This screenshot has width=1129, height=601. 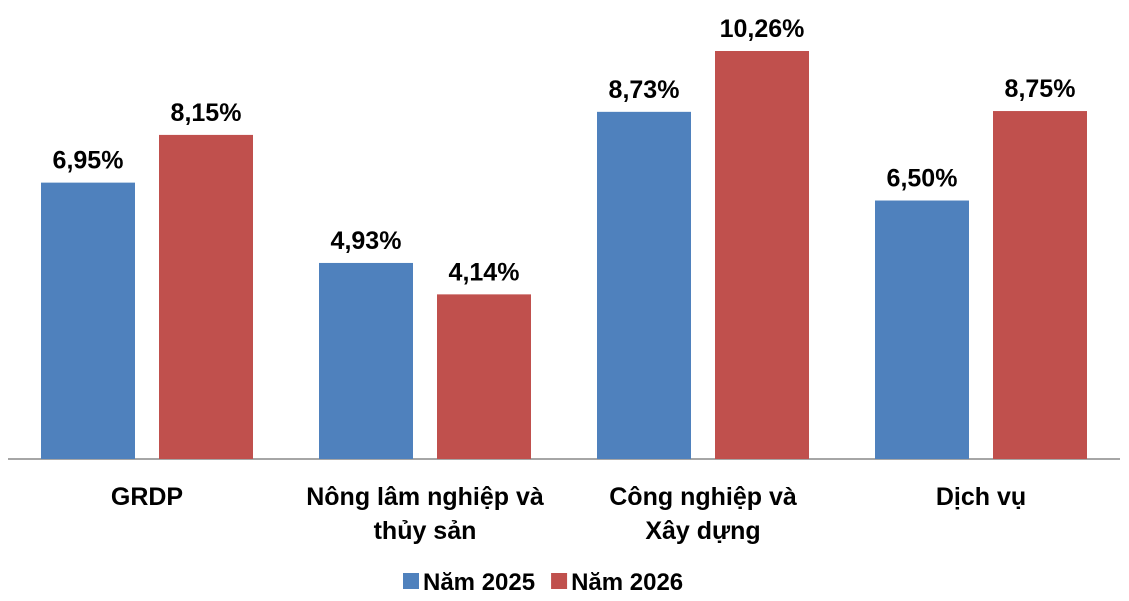 What do you see at coordinates (762, 29) in the screenshot?
I see `data-label: 10,26%` at bounding box center [762, 29].